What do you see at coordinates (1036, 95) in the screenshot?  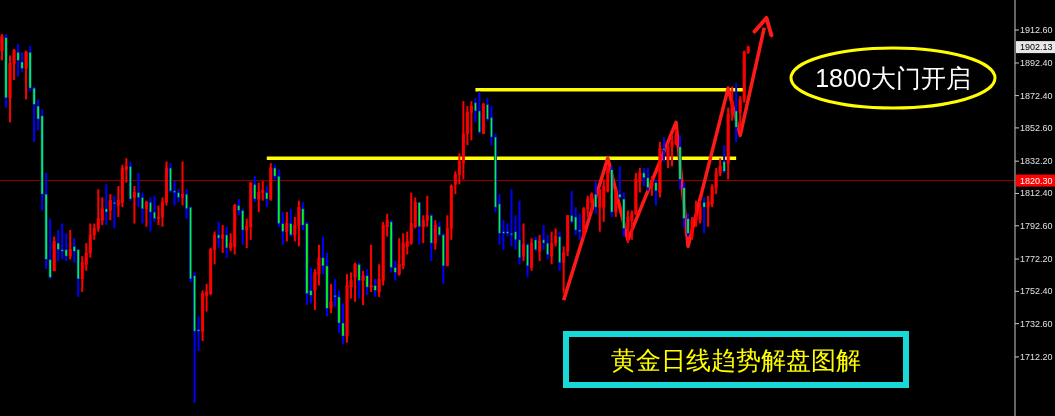 I see `y-tick-label: 1872.40` at bounding box center [1036, 95].